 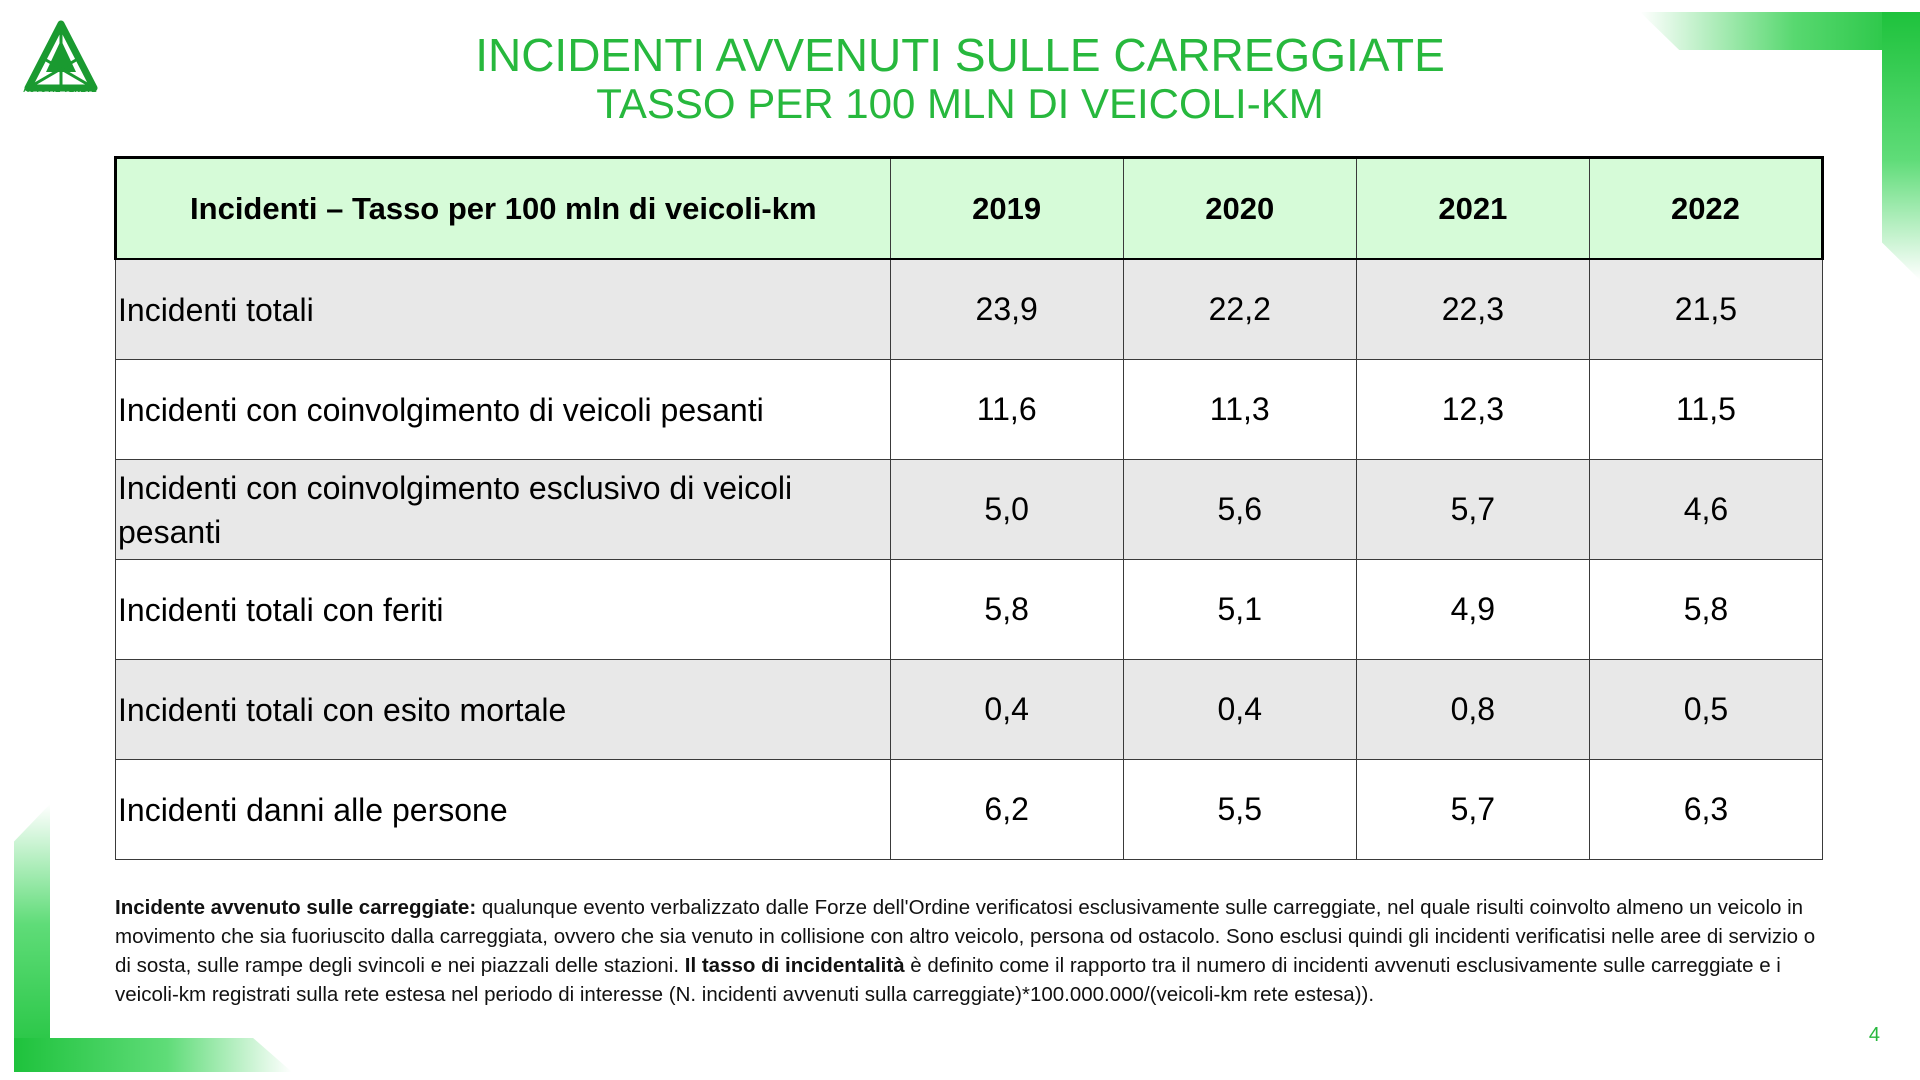 I want to click on cell-value: 6,2, so click(x=1006, y=809).